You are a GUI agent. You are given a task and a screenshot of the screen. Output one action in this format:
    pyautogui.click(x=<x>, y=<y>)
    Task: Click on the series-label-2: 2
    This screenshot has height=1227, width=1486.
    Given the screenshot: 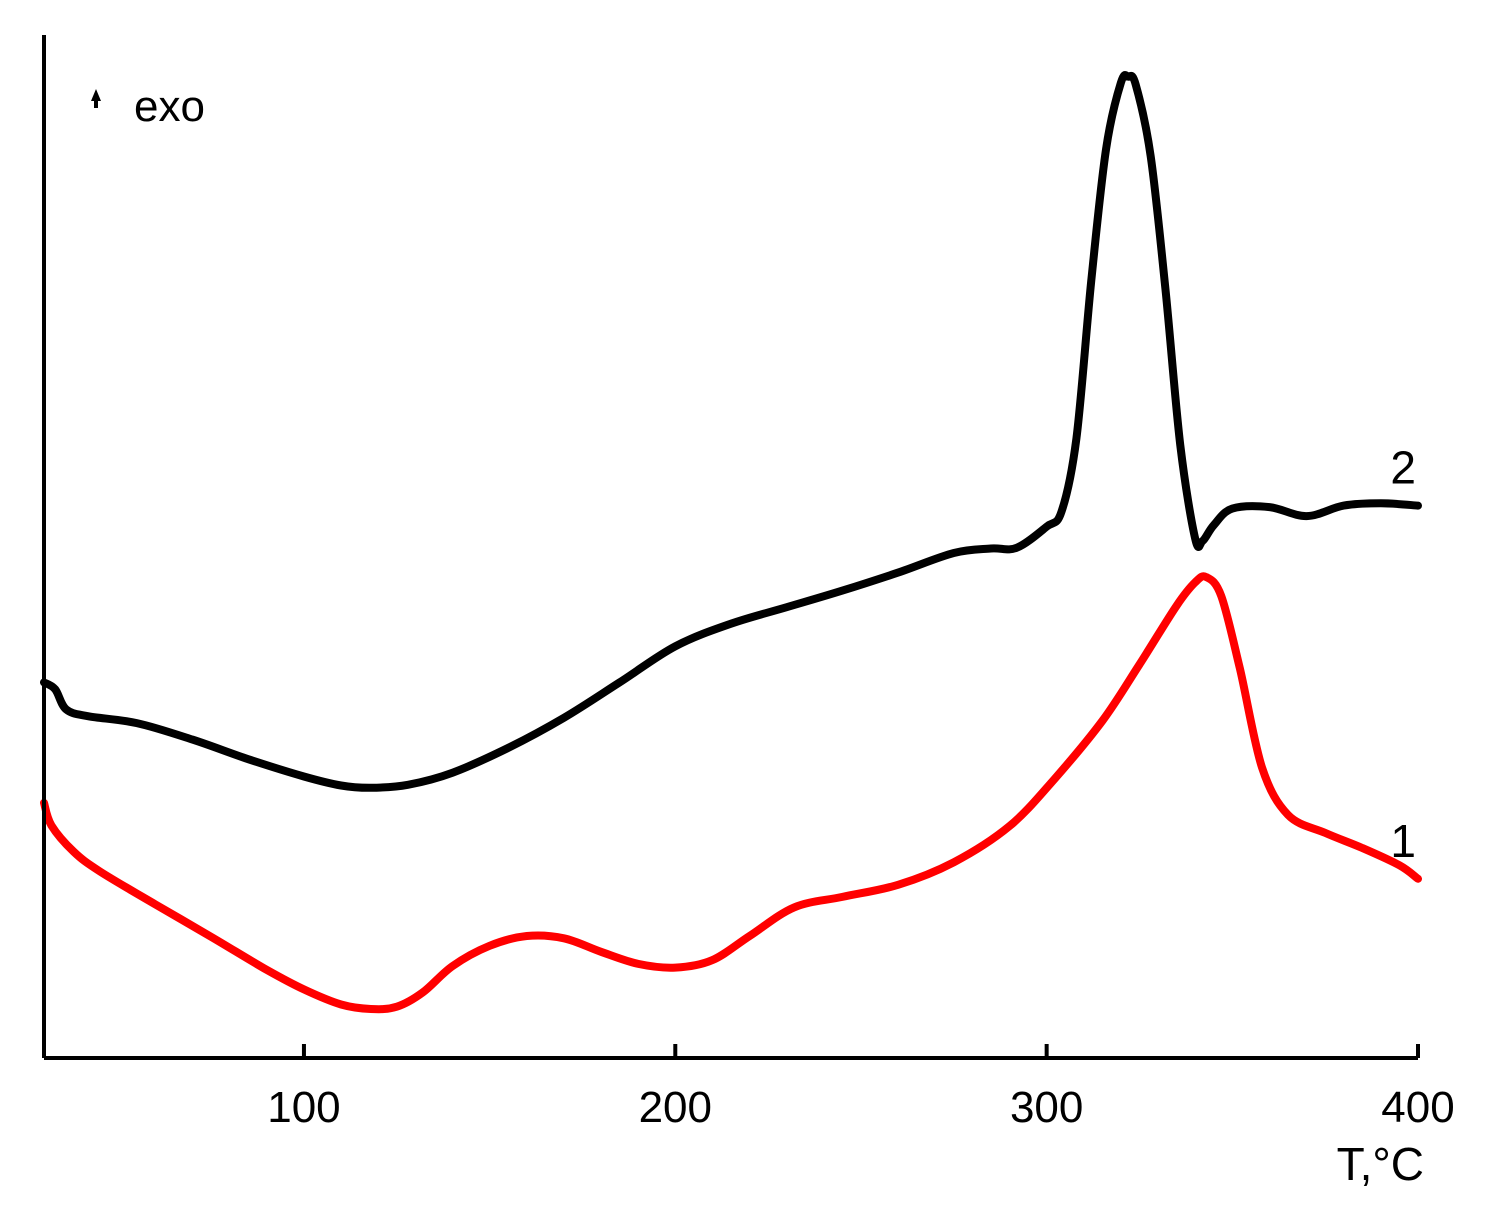 What is the action you would take?
    pyautogui.click(x=1403, y=468)
    